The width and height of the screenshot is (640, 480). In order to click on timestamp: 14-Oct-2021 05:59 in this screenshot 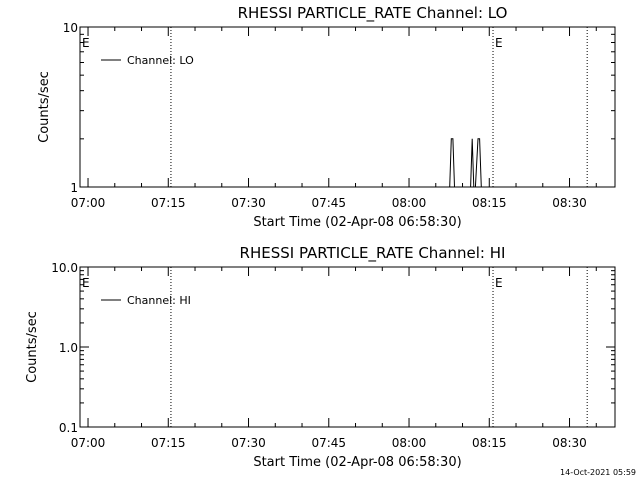, I will do `click(598, 472)`.